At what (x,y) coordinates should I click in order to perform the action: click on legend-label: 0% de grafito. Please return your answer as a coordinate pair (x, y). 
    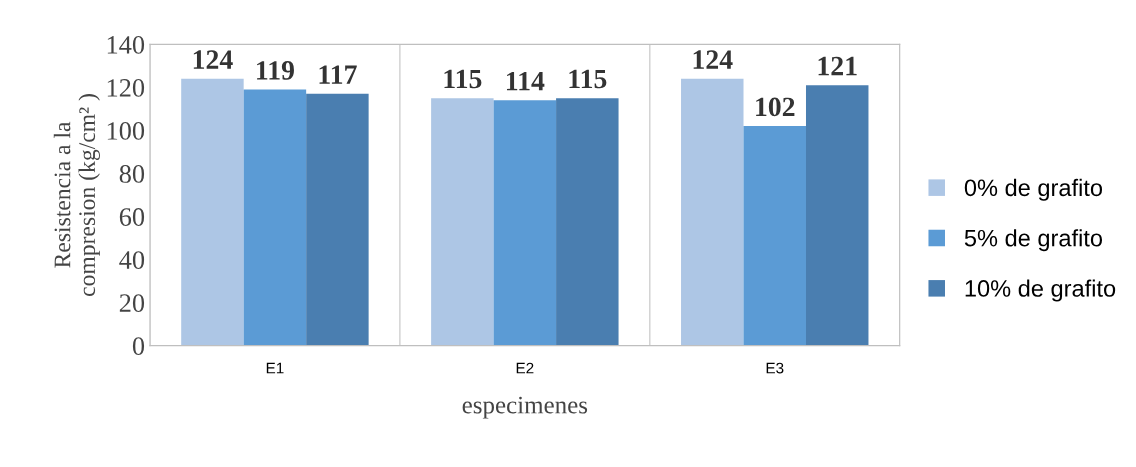
    Looking at the image, I should click on (1033, 189).